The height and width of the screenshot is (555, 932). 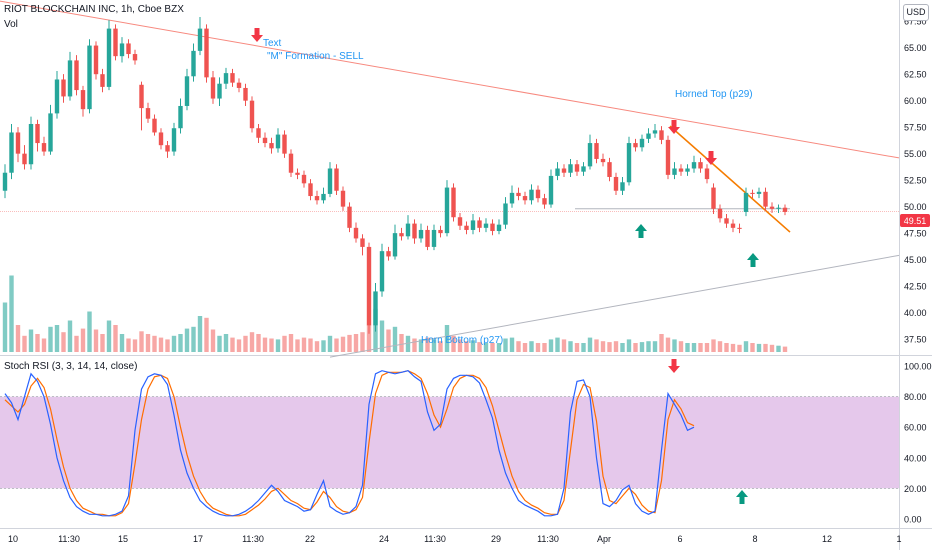 What do you see at coordinates (253, 539) in the screenshot?
I see `time-axis-tick: 11:30` at bounding box center [253, 539].